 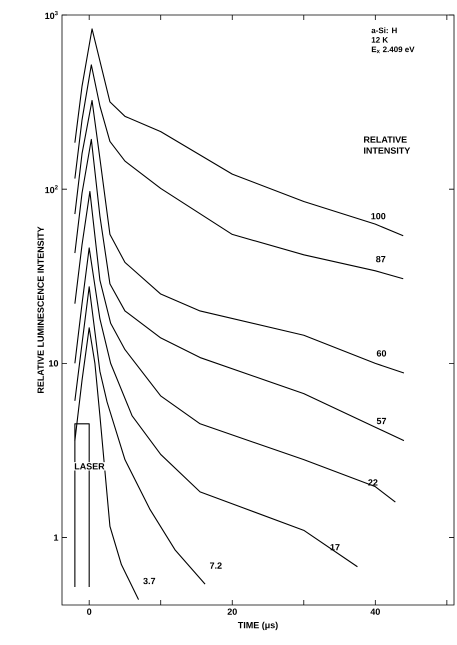 I want to click on y-tick-label: 1, so click(x=56, y=537).